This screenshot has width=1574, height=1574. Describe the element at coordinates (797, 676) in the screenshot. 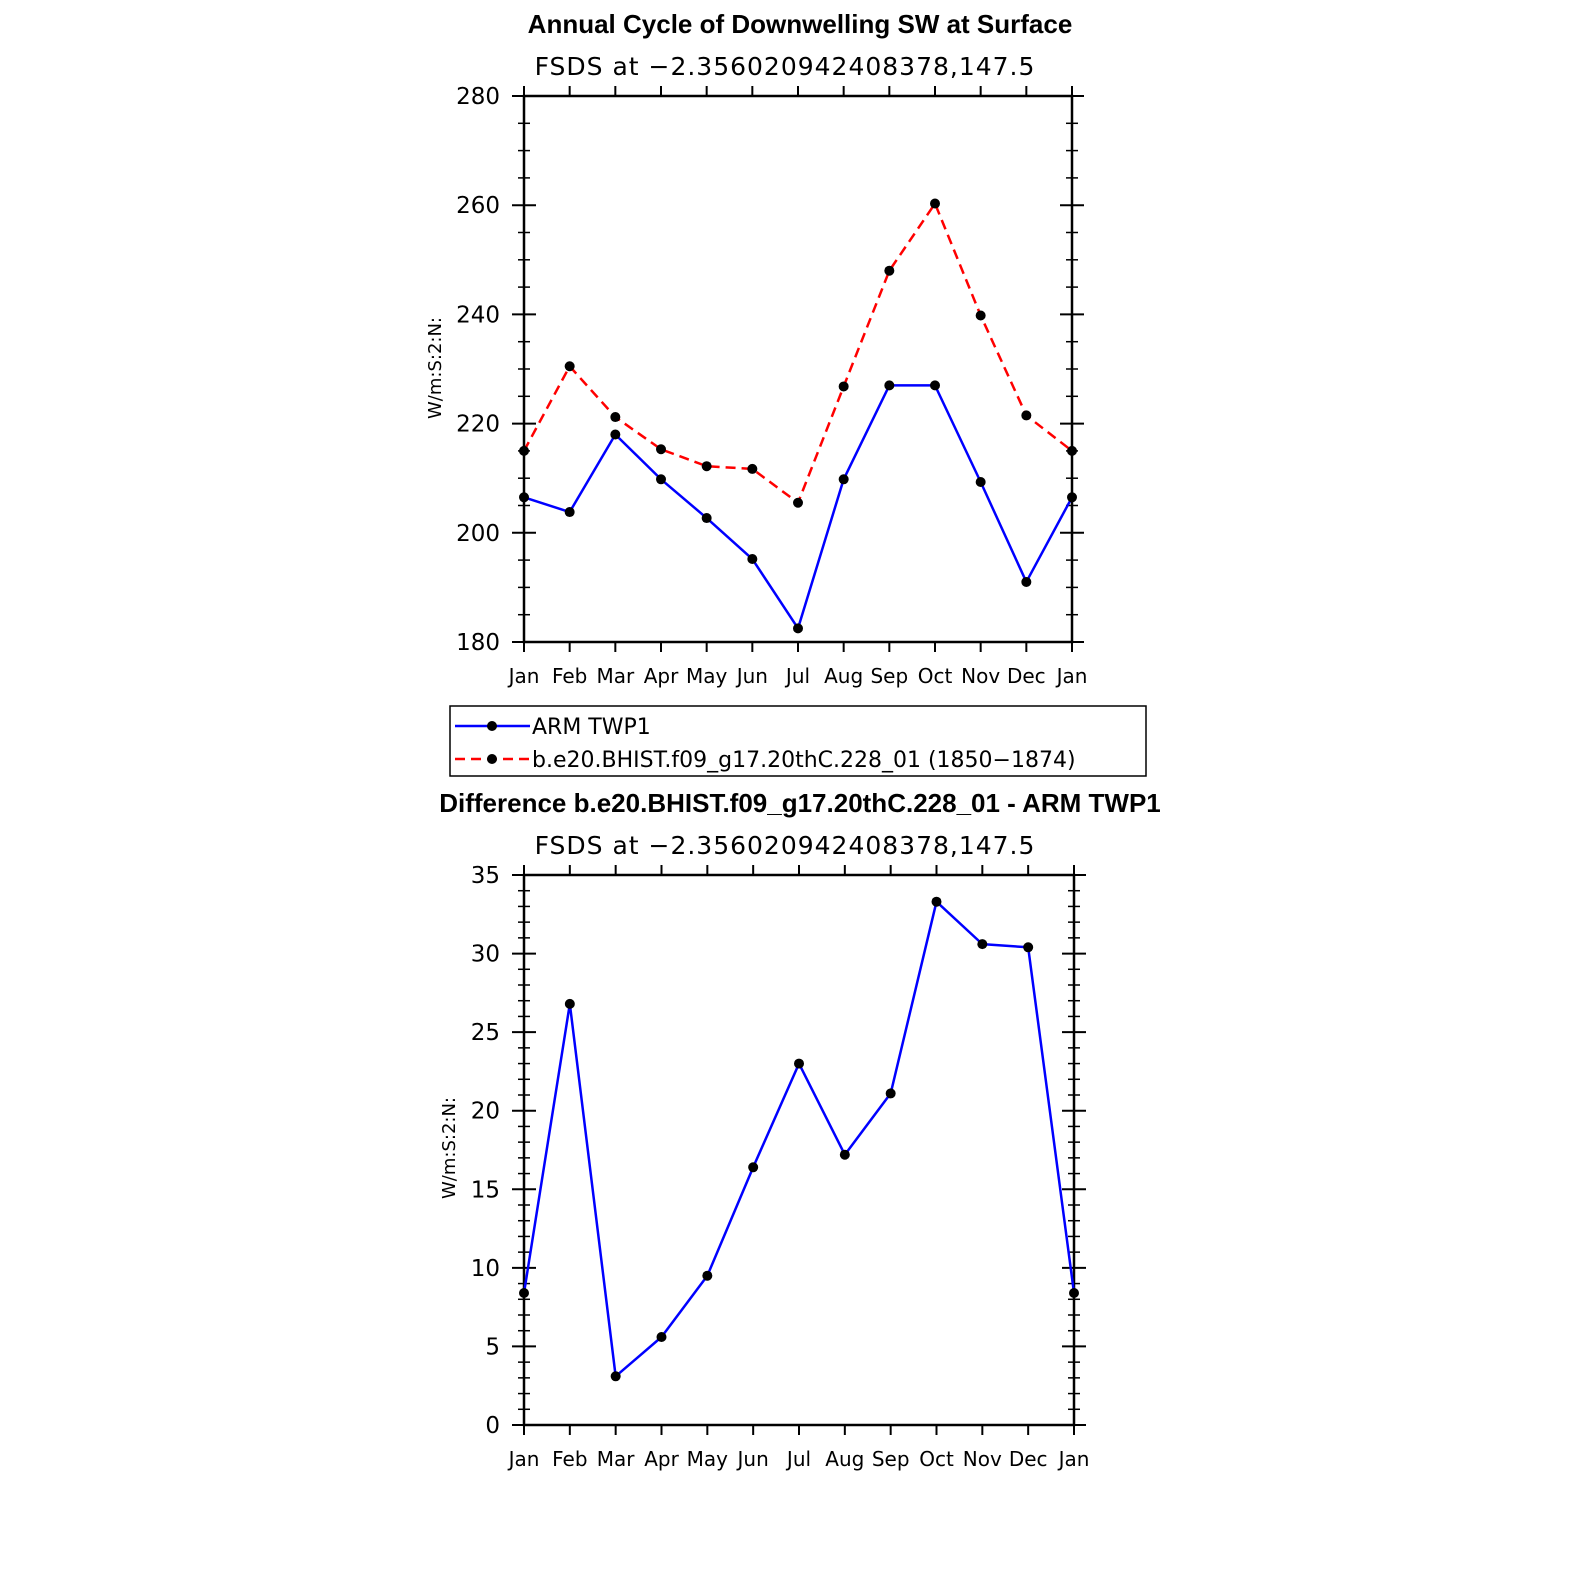

I see `top-x-tick-label: Jul` at that location.